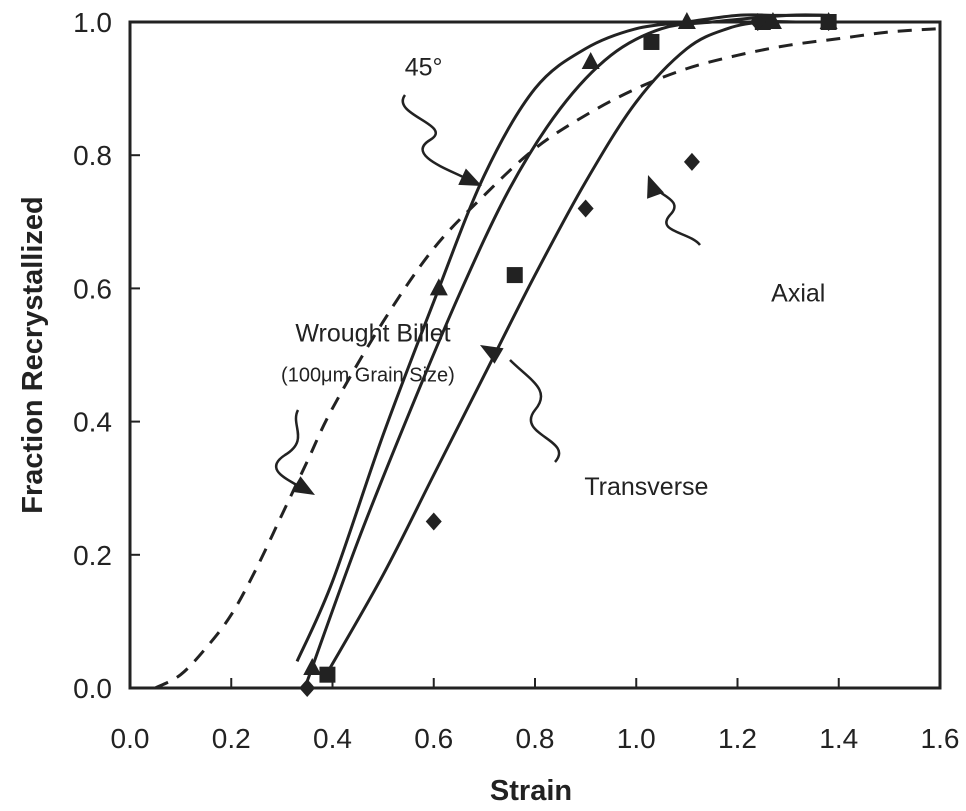 Image resolution: width=966 pixels, height=811 pixels. What do you see at coordinates (368, 376) in the screenshot?
I see `annotation-label: (100μm Grain Size)` at bounding box center [368, 376].